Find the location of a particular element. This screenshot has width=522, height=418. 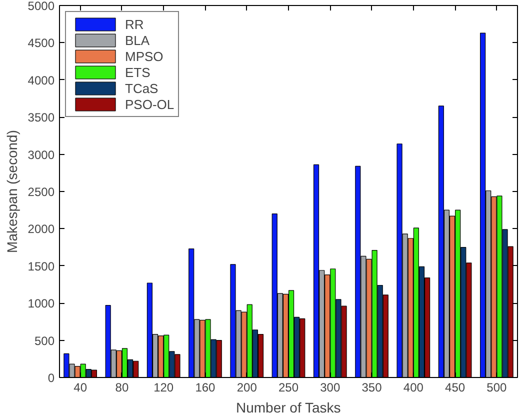

x-tick-label: 120 is located at coordinates (164, 387).